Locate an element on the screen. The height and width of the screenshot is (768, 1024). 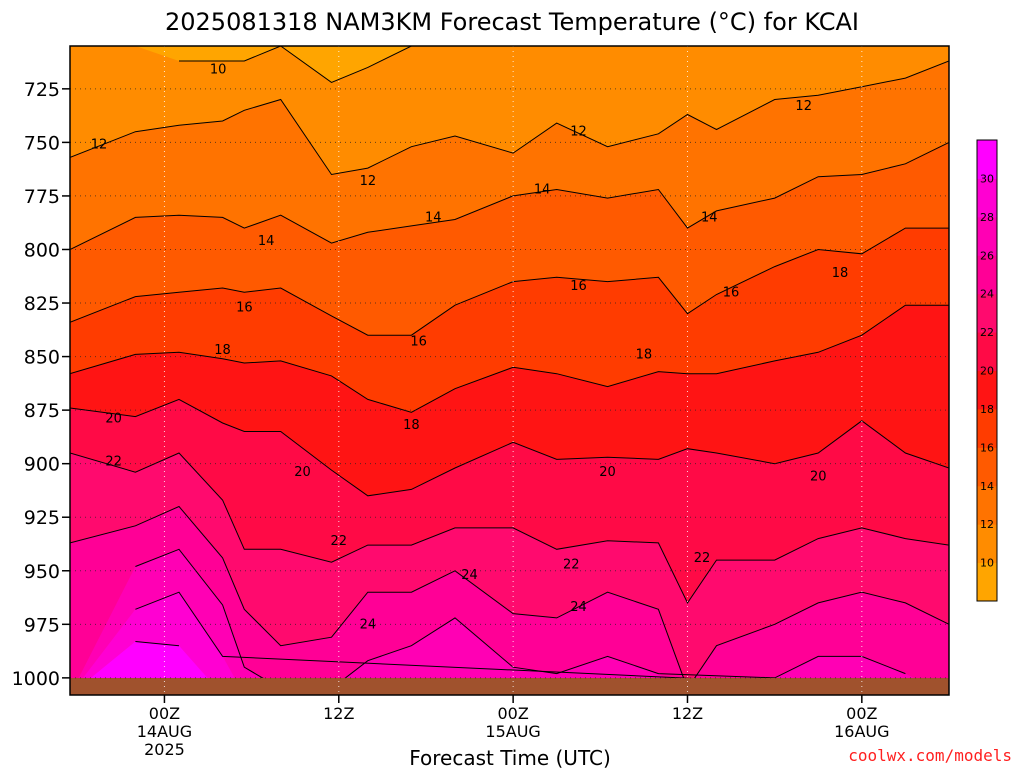
y-tick-label: 775 is located at coordinates (42, 197).